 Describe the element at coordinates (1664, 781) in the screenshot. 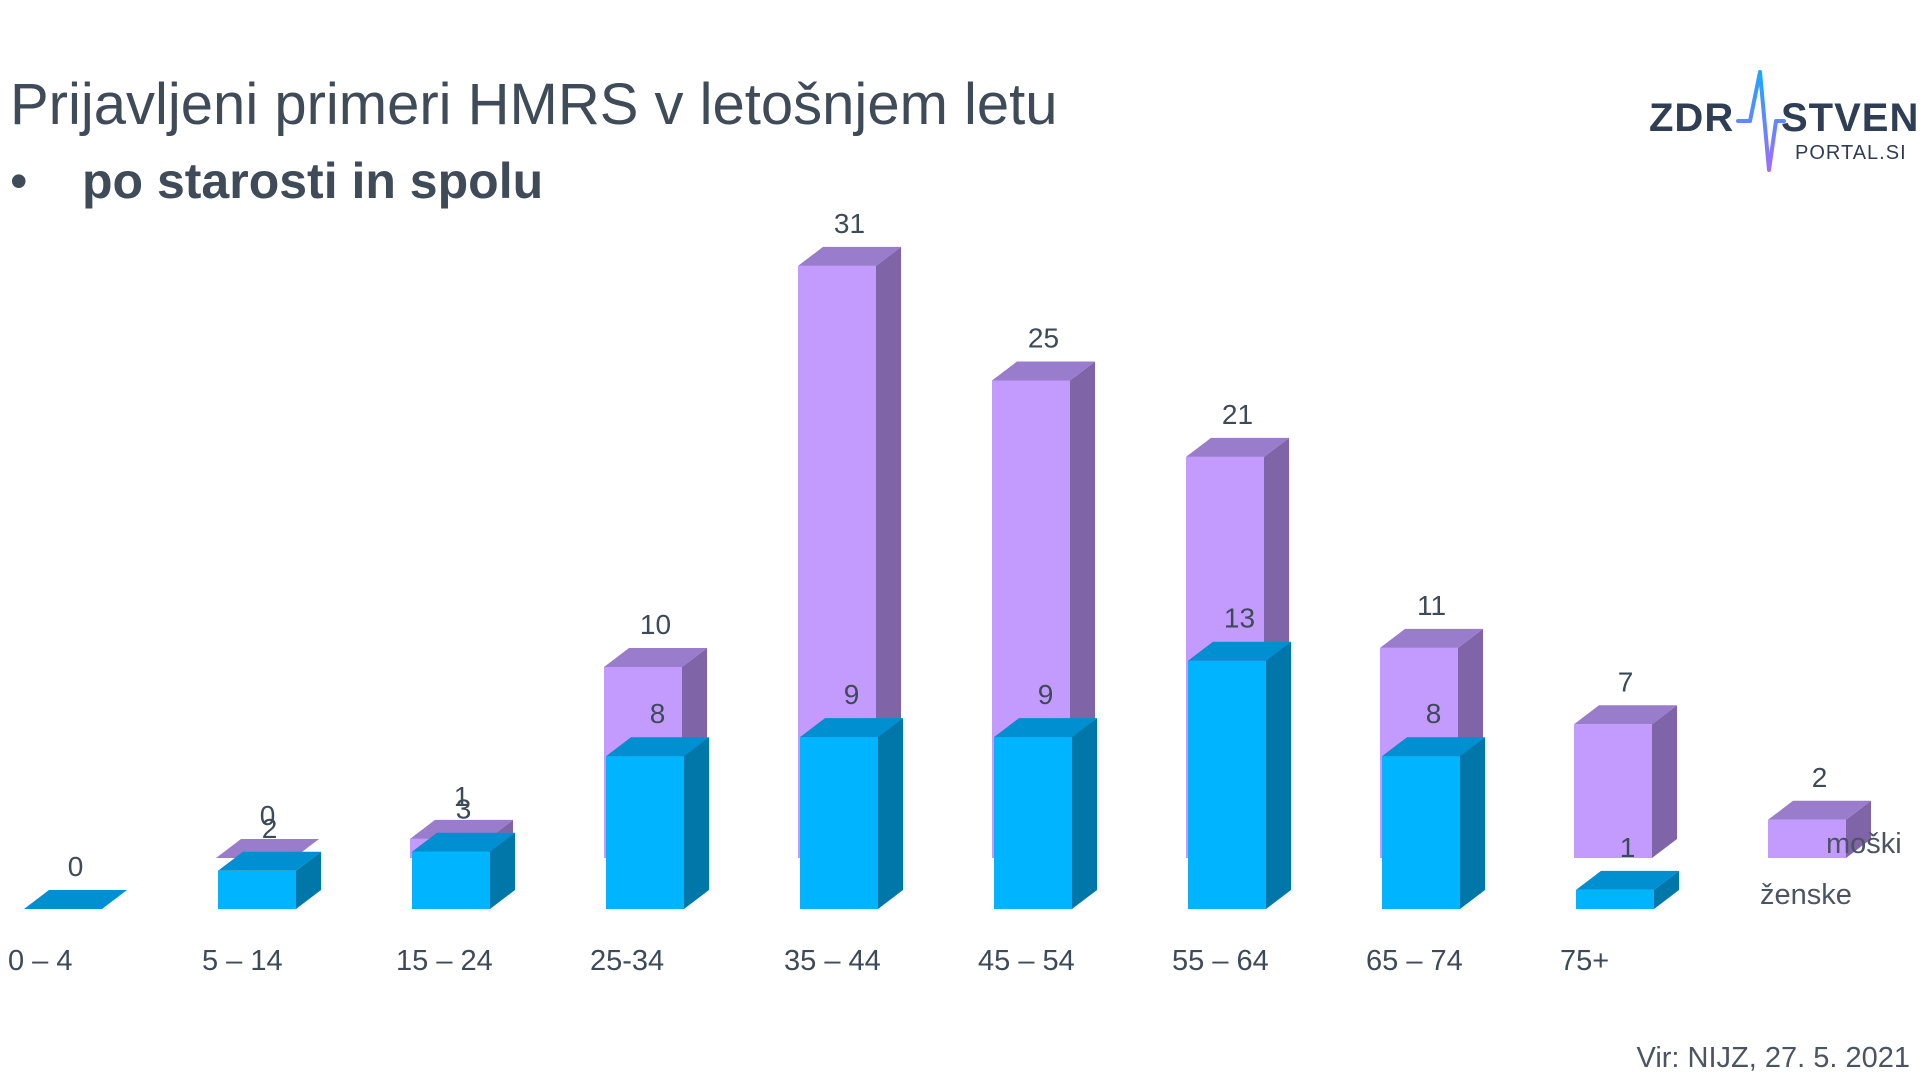

I see `bar-moski-7-side` at that location.